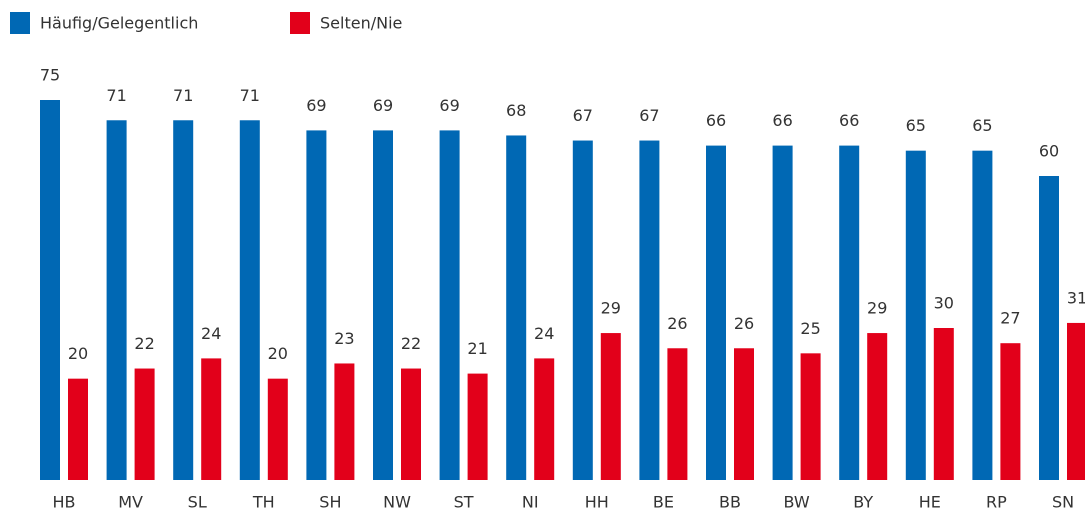  What do you see at coordinates (530, 502) in the screenshot?
I see `x-tick-label: NI` at bounding box center [530, 502].